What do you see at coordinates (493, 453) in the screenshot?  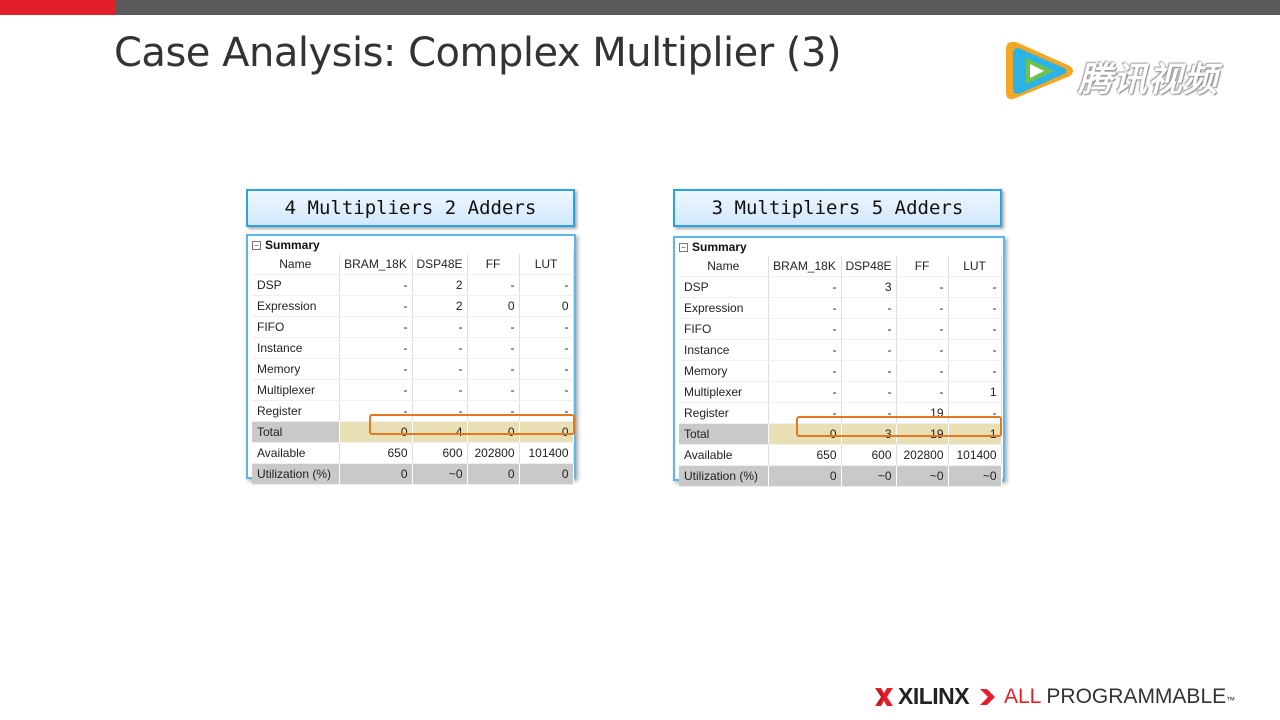 I see `cell: 202800` at bounding box center [493, 453].